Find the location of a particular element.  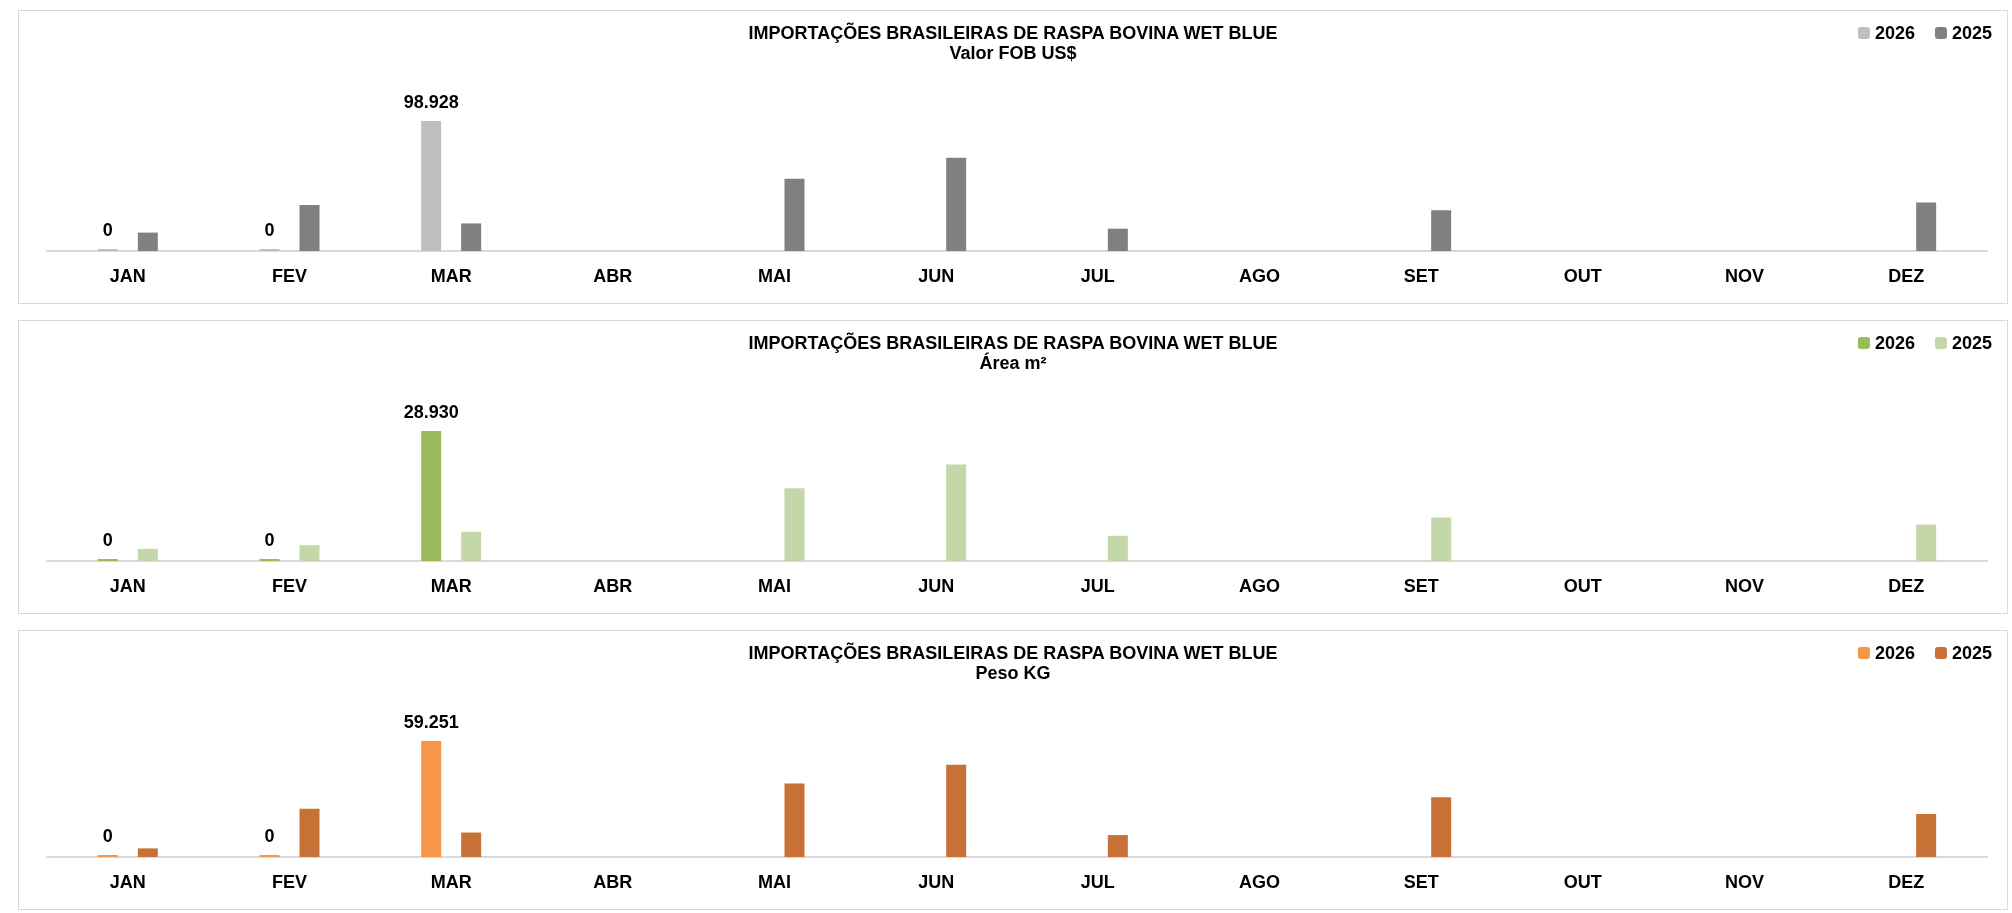

data-label: 28.930 is located at coordinates (431, 412).